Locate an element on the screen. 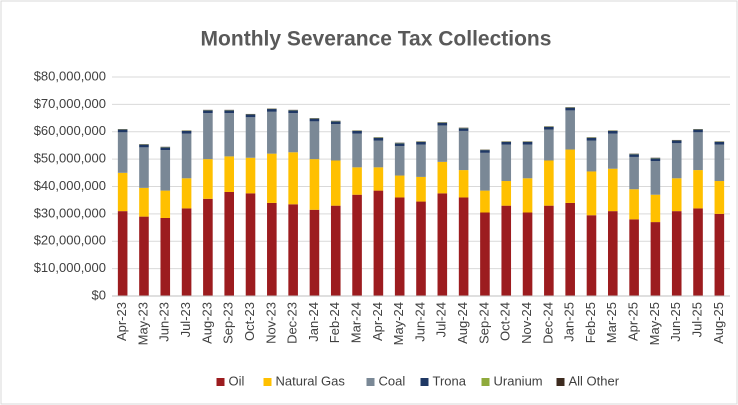 This screenshot has width=738, height=405. y-tick-label: $30,000,000 is located at coordinates (70, 212).